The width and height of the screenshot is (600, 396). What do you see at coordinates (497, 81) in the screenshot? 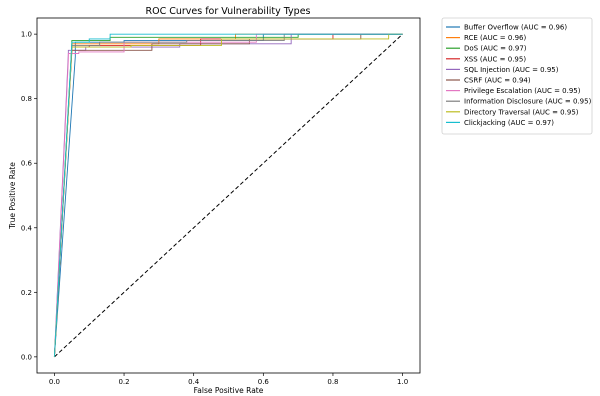
I see `legend-entry-5: CSRF (AUC = 0.94)` at bounding box center [497, 81].